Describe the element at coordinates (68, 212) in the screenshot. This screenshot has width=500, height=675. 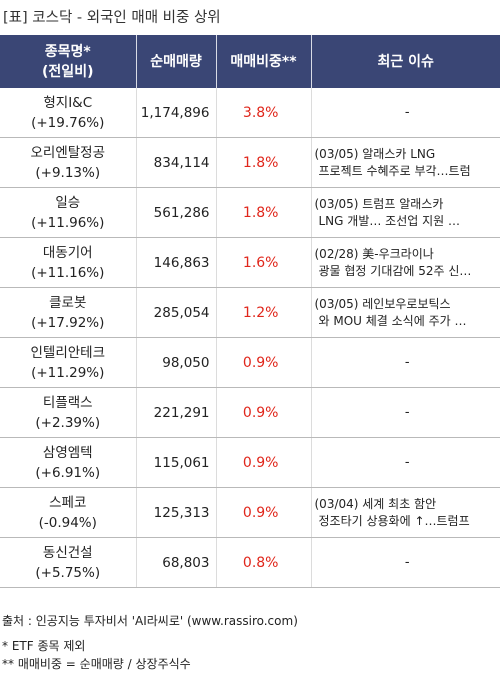
I see `stock-name-cell: 일승 (+11.96%)` at that location.